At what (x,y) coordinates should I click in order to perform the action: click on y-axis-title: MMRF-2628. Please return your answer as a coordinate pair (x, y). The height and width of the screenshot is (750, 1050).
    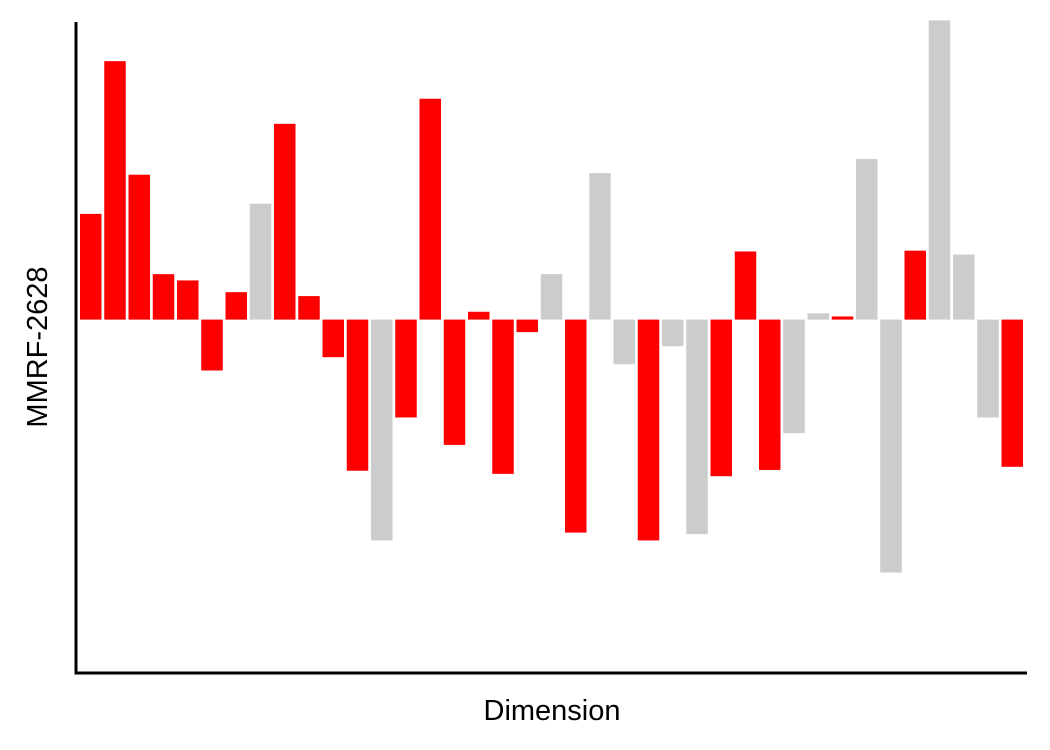
    Looking at the image, I should click on (38, 346).